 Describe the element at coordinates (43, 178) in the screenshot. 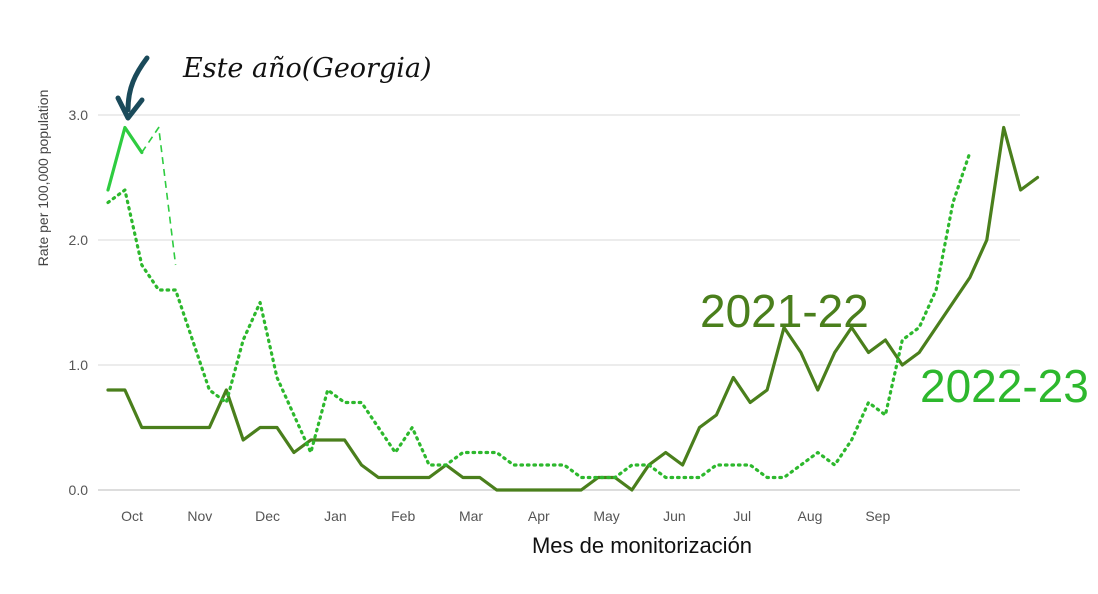

I see `y-axis-label: Rate per 100,000 population` at that location.